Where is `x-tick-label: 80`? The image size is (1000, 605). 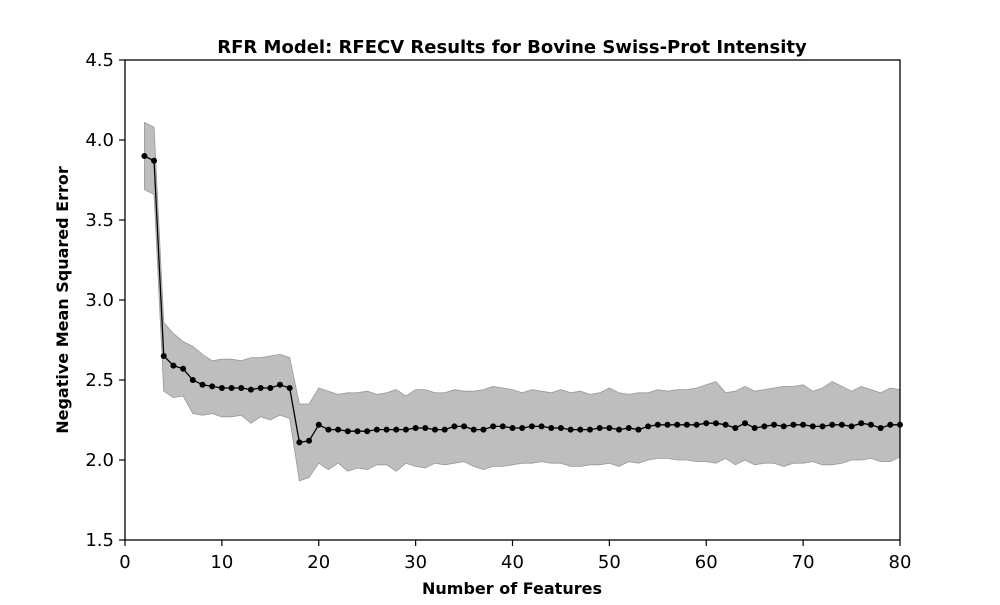
x-tick-label: 80 is located at coordinates (900, 562).